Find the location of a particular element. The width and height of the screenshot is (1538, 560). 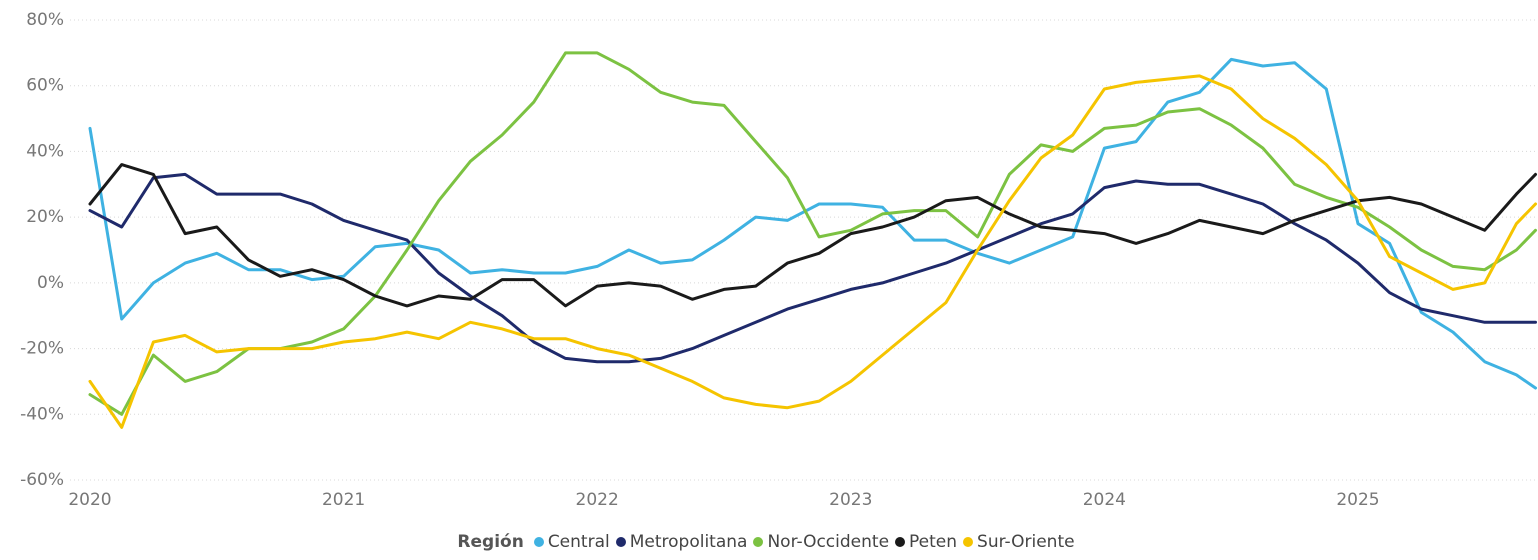

x-tick-label: 2021 is located at coordinates (343, 500).